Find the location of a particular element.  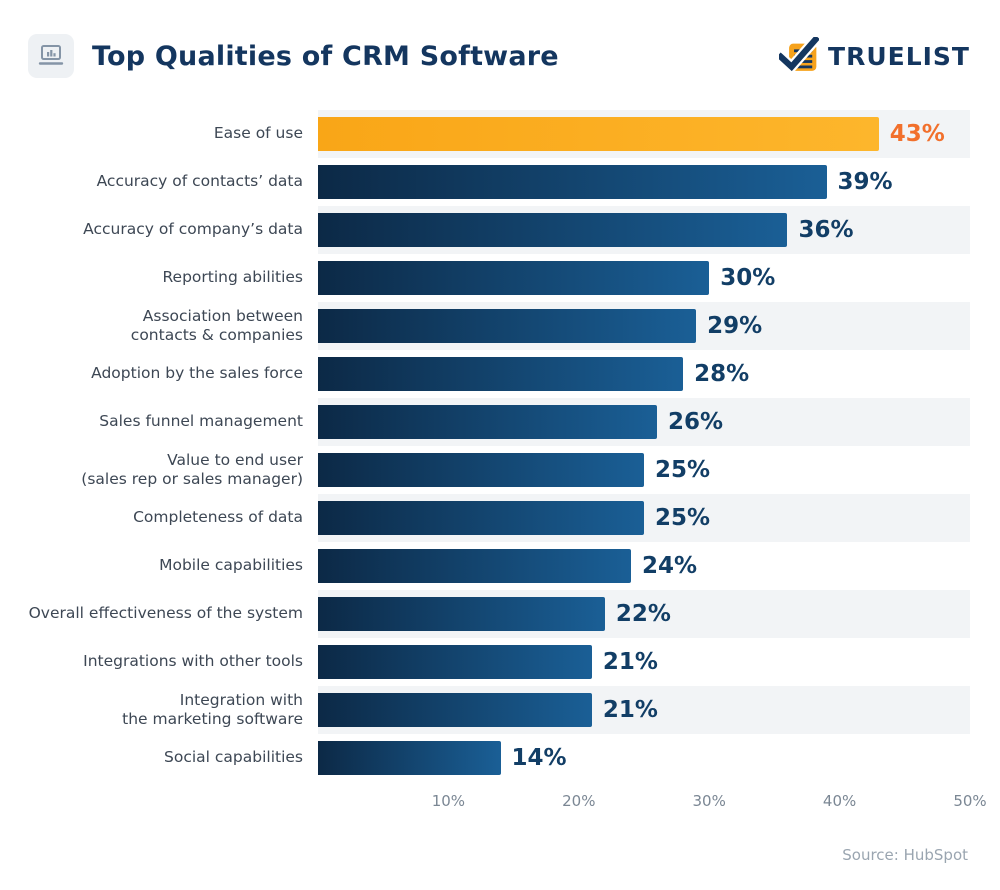

bar-track: 29% is located at coordinates (644, 326).